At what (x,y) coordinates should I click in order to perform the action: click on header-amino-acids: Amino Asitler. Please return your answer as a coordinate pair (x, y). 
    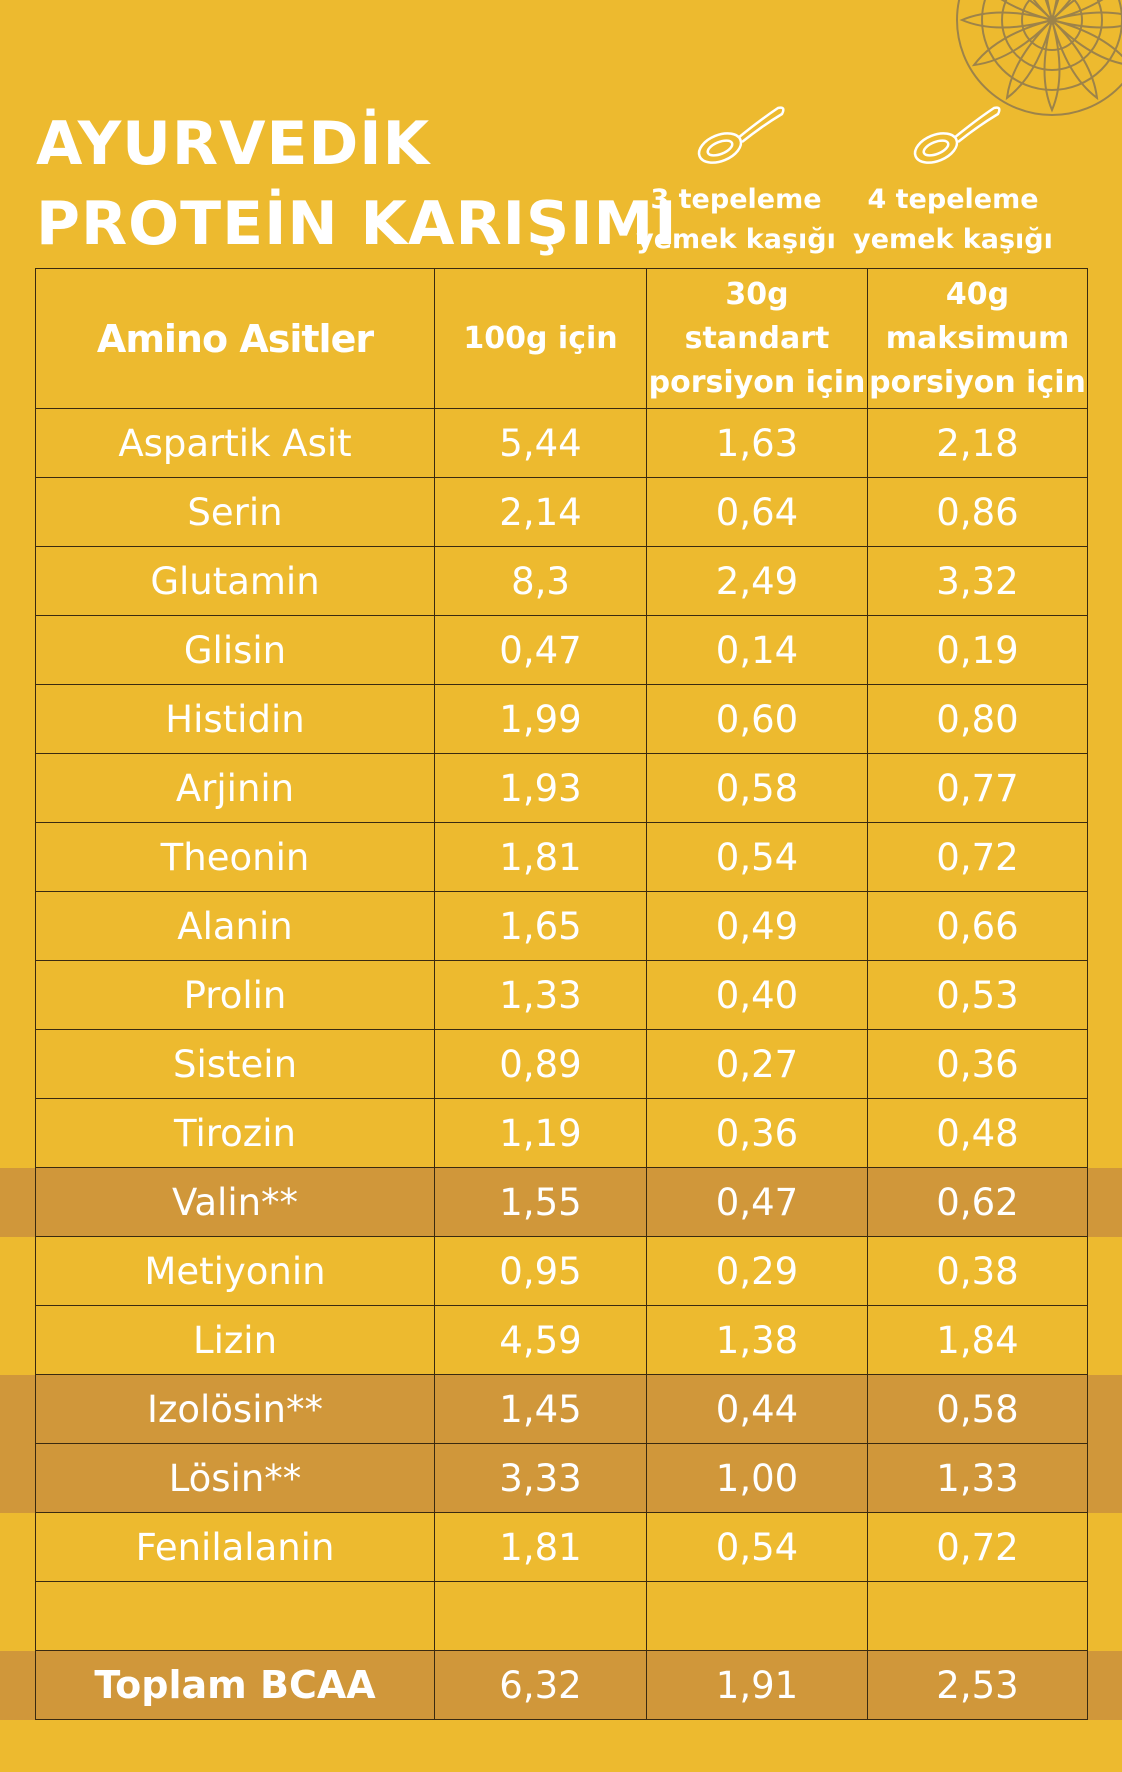
    Looking at the image, I should click on (235, 338).